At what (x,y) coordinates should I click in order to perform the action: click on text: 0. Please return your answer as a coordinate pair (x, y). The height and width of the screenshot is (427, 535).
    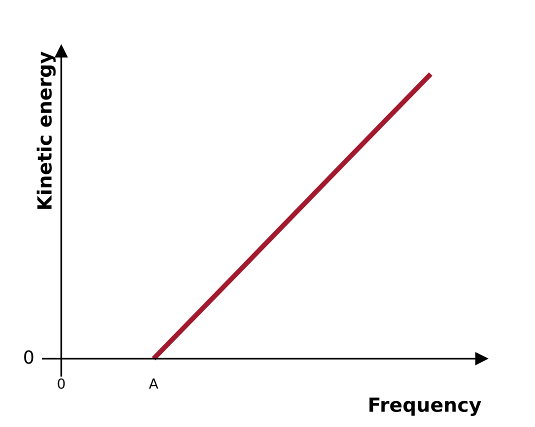
    Looking at the image, I should click on (29, 357).